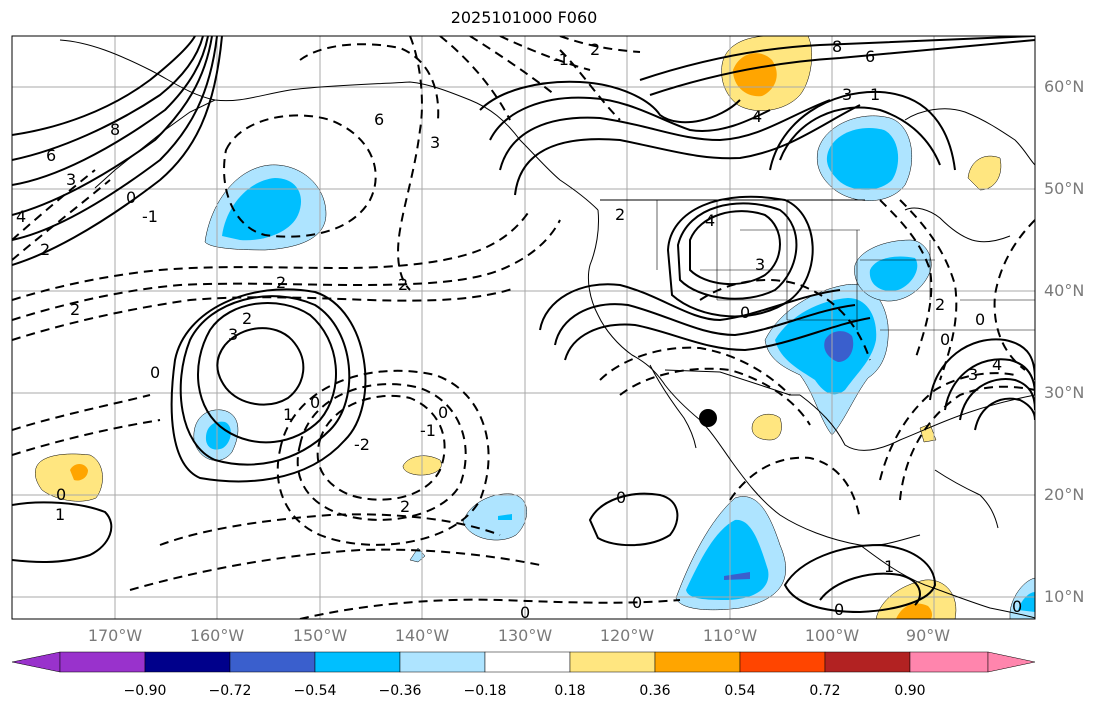 This screenshot has height=712, width=1105. What do you see at coordinates (910, 691) in the screenshot?
I see `colorbar-tick-label: 0.90` at bounding box center [910, 691].